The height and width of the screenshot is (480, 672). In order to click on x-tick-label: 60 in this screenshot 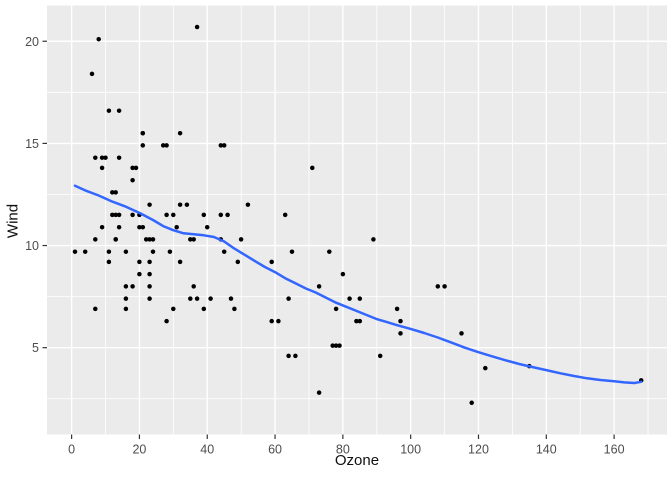, I will do `click(275, 450)`.